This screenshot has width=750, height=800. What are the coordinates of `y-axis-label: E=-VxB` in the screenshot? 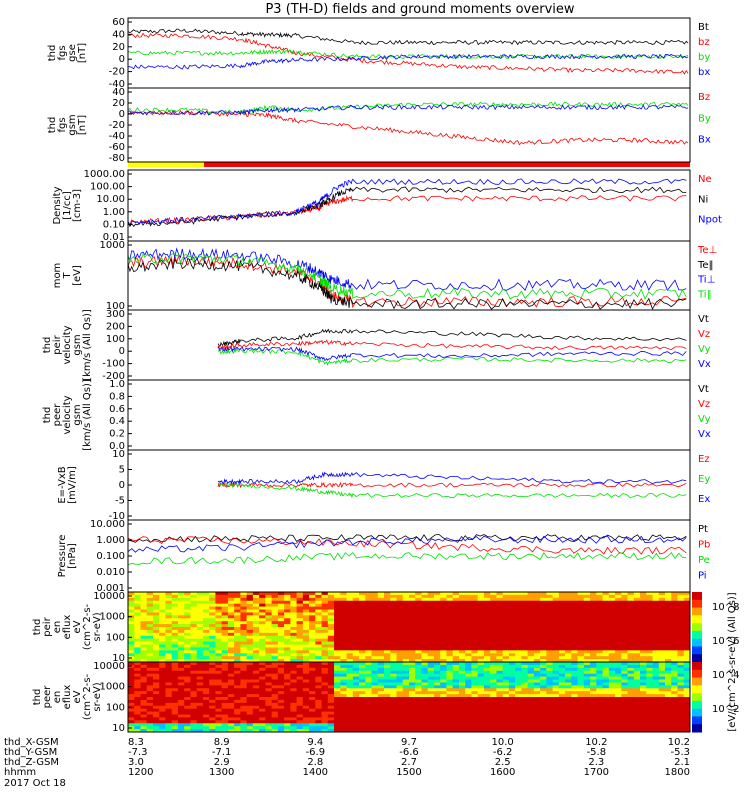 It's located at (62, 484).